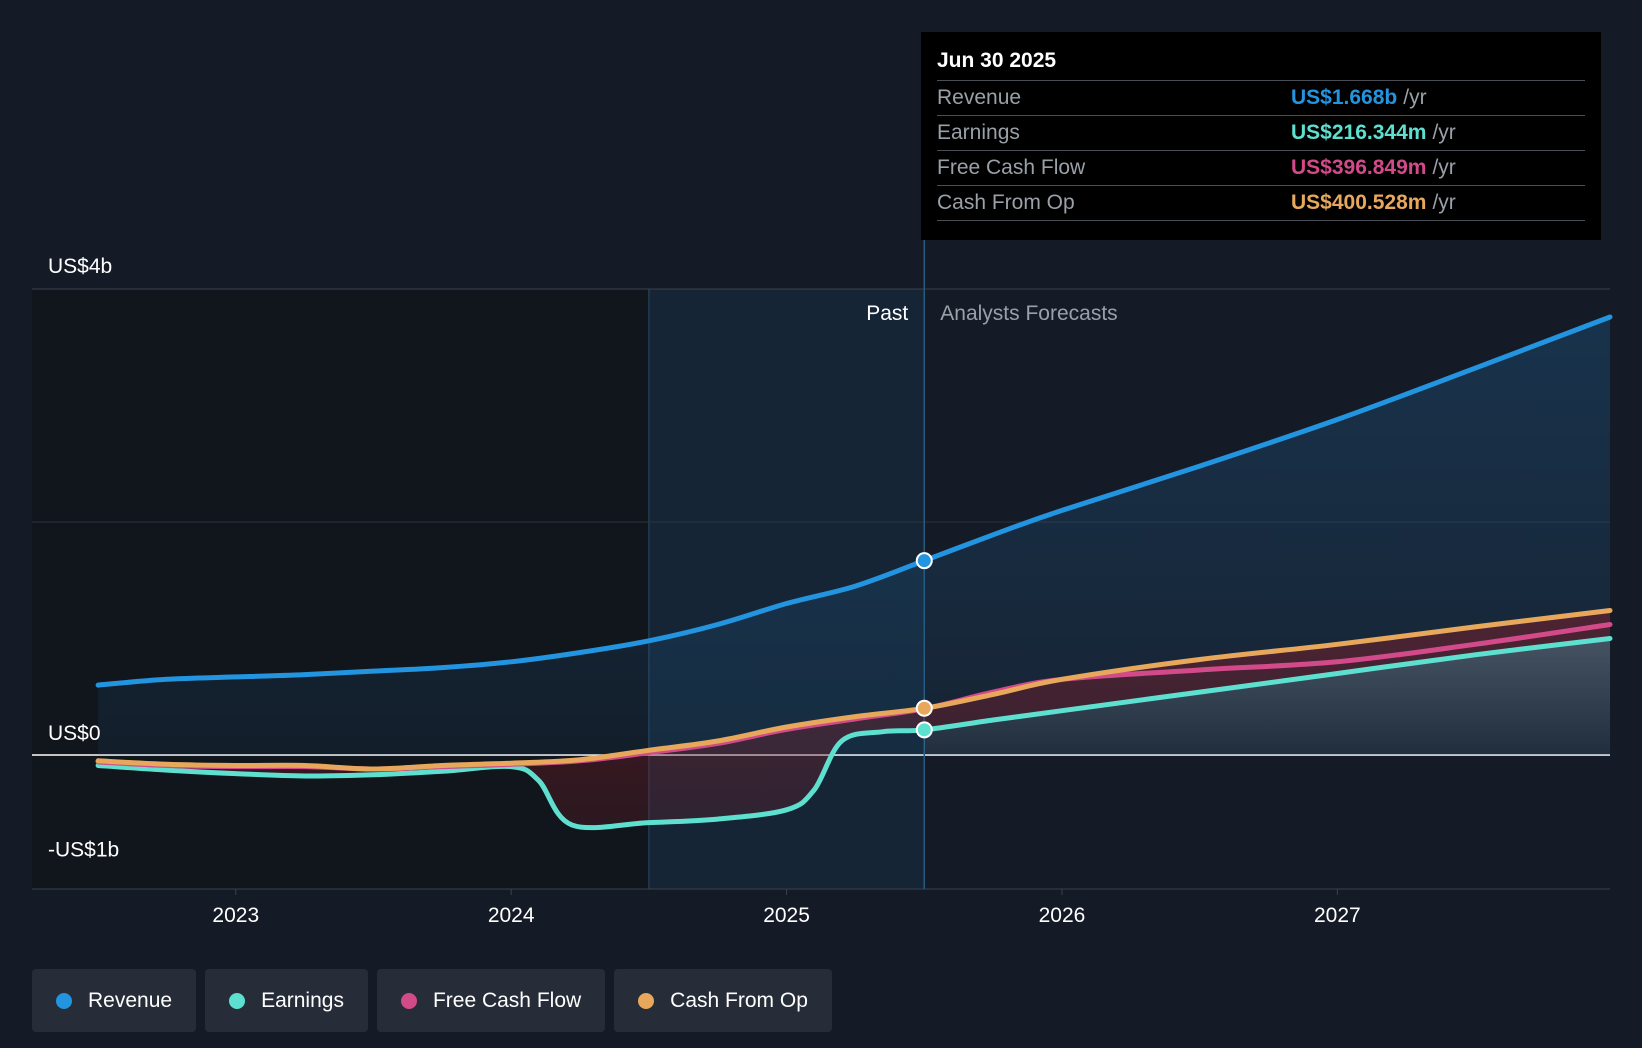 The height and width of the screenshot is (1048, 1642). Describe the element at coordinates (1359, 167) in the screenshot. I see `tooltip-value: US$396.849m` at that location.